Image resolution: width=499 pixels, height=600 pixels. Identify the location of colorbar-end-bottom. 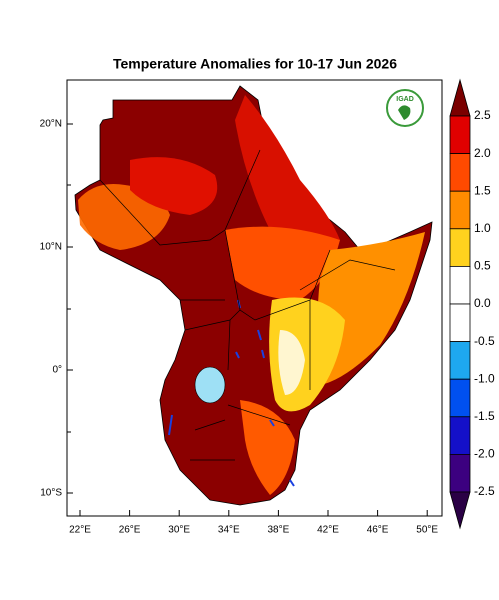
(460, 510).